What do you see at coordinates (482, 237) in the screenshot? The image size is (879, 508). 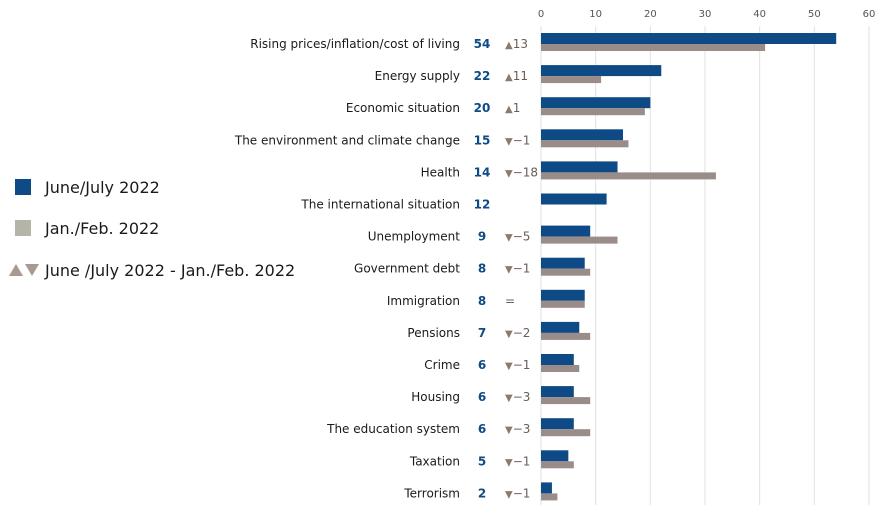 I see `value-label: 9` at bounding box center [482, 237].